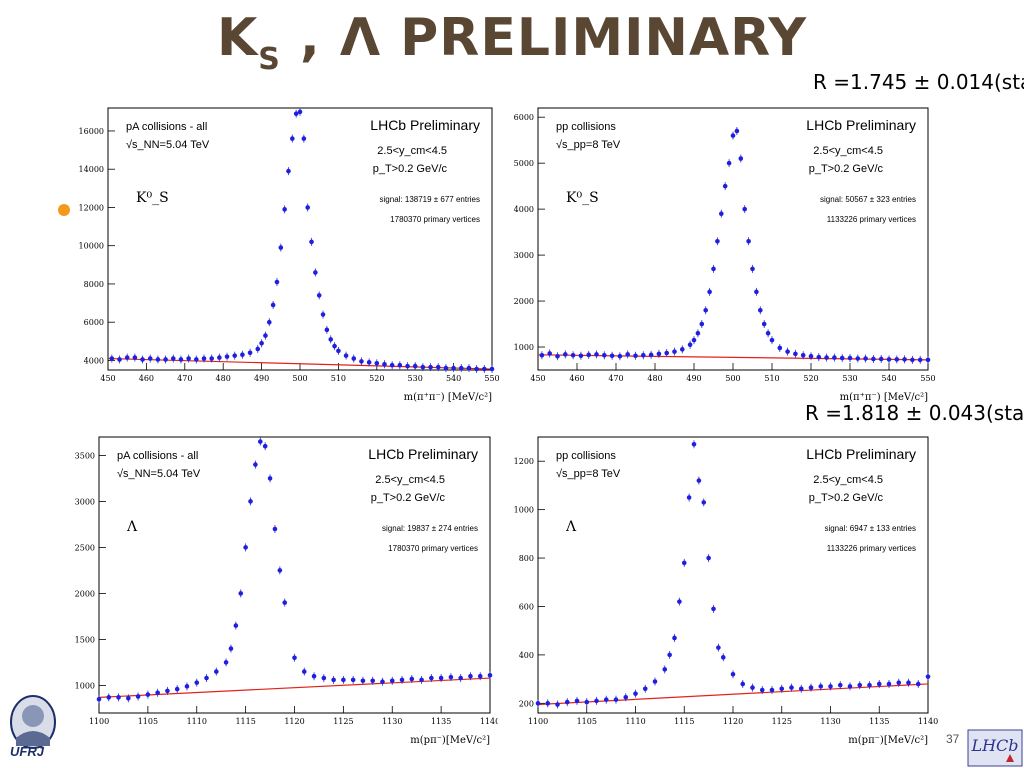  Describe the element at coordinates (159, 474) in the screenshot. I see `energy-label: √s_NN=5.04 TeV` at that location.